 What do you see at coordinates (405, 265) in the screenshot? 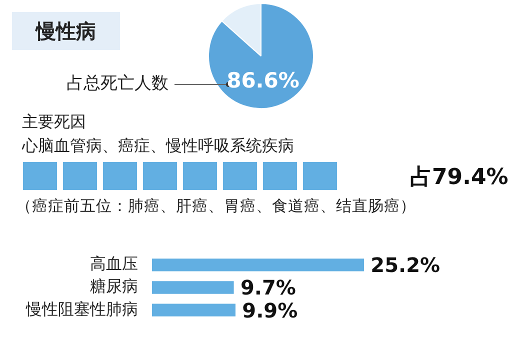
I see `data-label: 25.2%` at bounding box center [405, 265].